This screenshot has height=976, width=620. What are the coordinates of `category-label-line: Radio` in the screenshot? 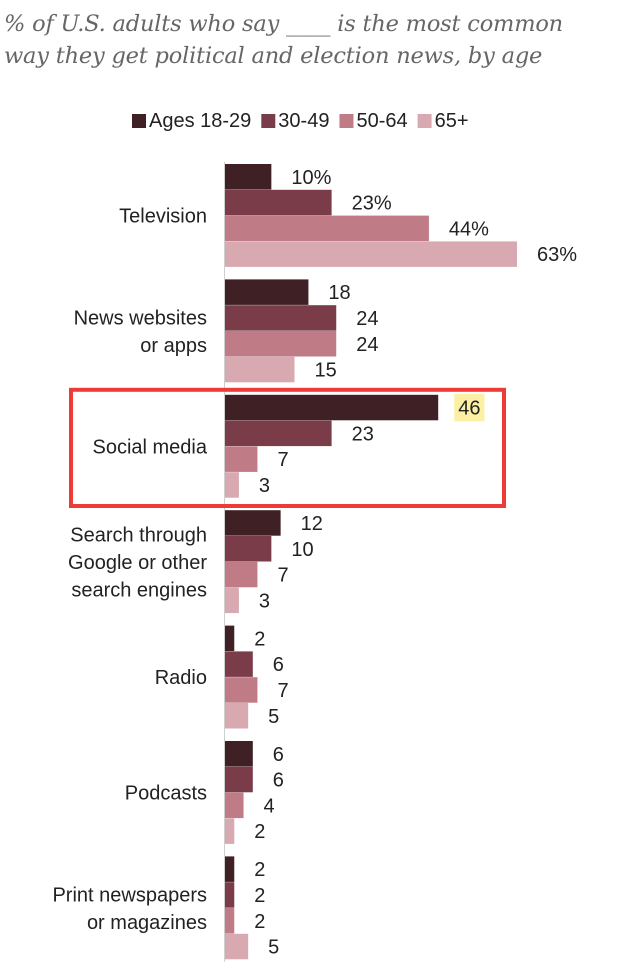 It's located at (181, 678).